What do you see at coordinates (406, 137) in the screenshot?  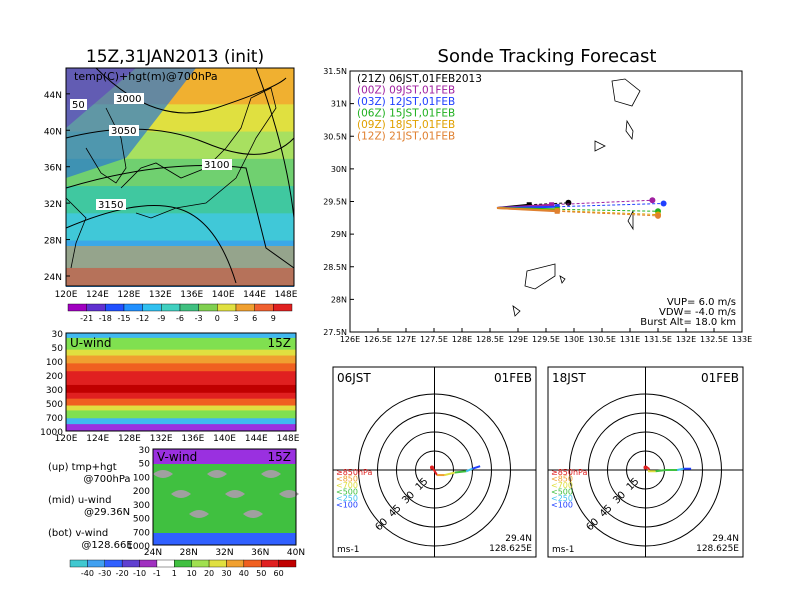 I see `legend-entry: (12Z) 21JST,01FEB` at bounding box center [406, 137].